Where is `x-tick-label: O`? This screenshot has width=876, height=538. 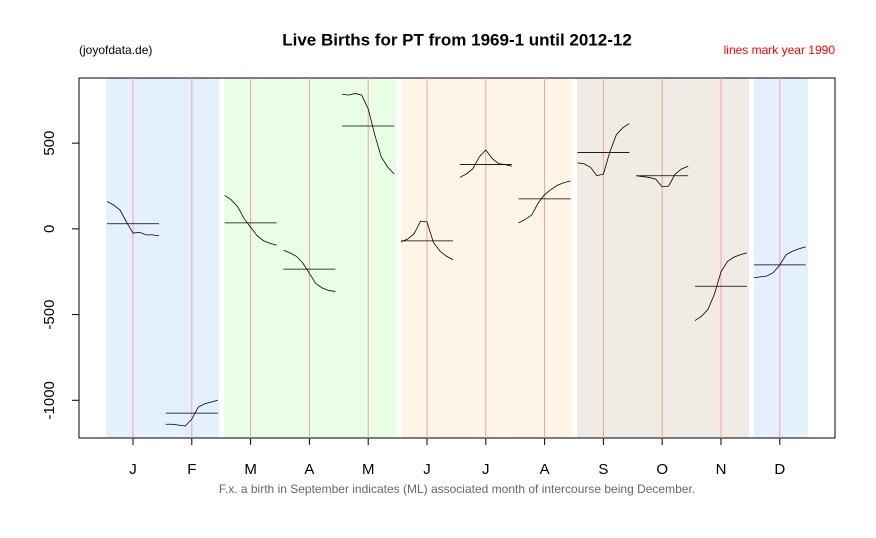 x-tick-label: O is located at coordinates (662, 469).